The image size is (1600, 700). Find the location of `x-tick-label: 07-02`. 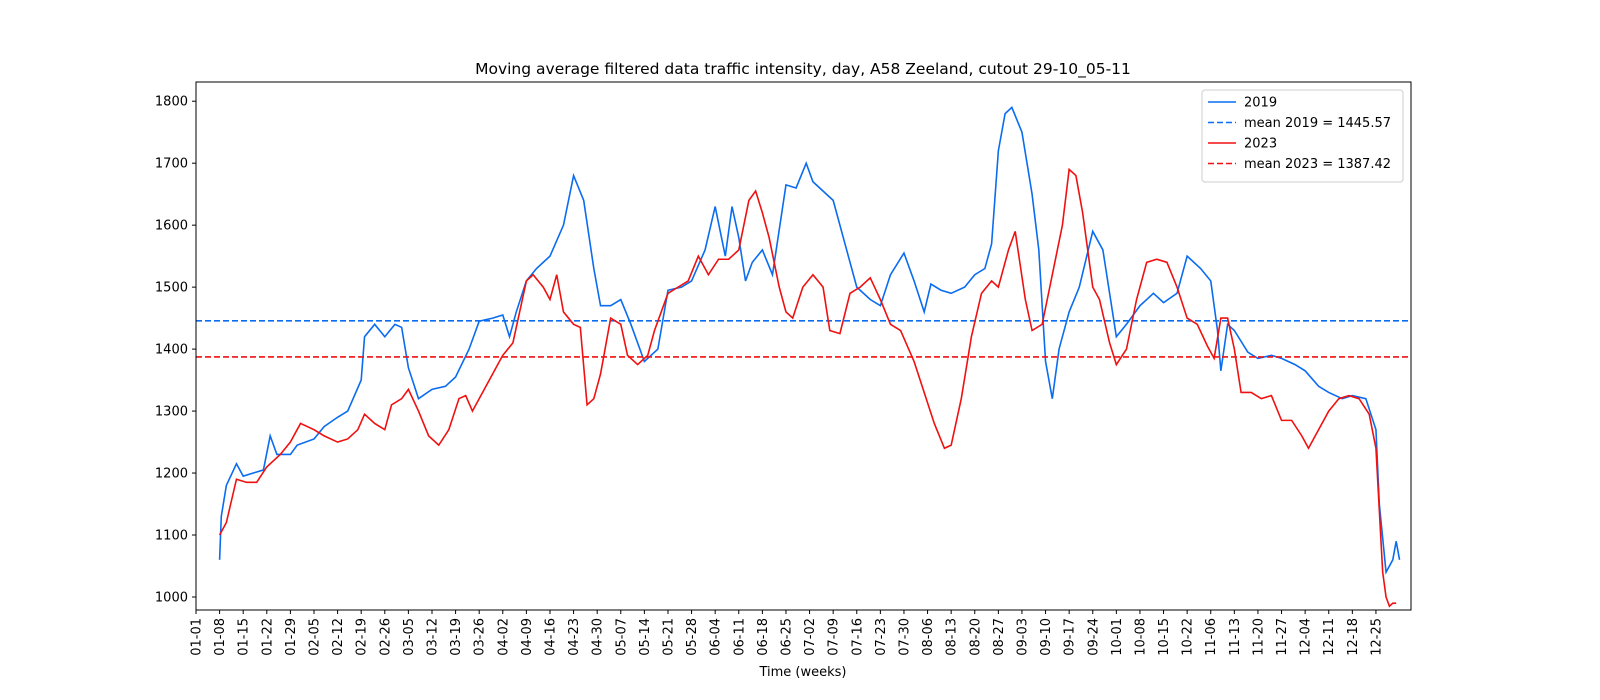

x-tick-label: 07-02 is located at coordinates (810, 637).